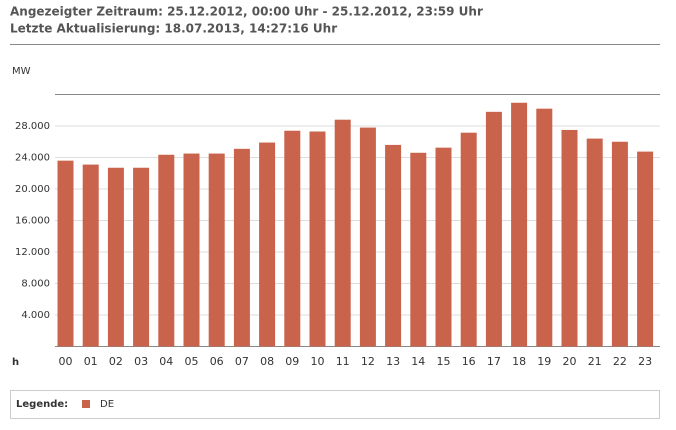  What do you see at coordinates (32, 221) in the screenshot?
I see `y-tick-label: 16.000` at bounding box center [32, 221].